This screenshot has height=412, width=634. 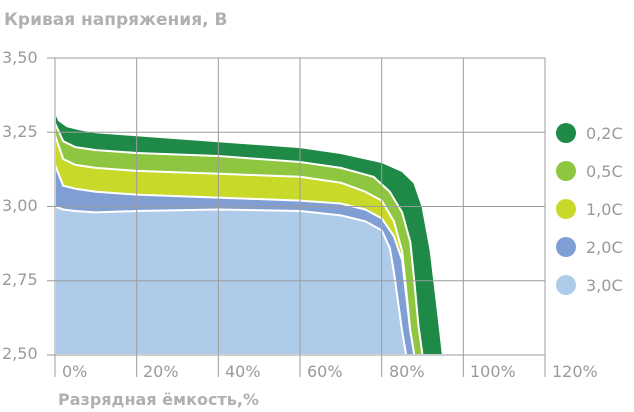 I want to click on y-tick-label: 3,00, so click(x=20, y=205).